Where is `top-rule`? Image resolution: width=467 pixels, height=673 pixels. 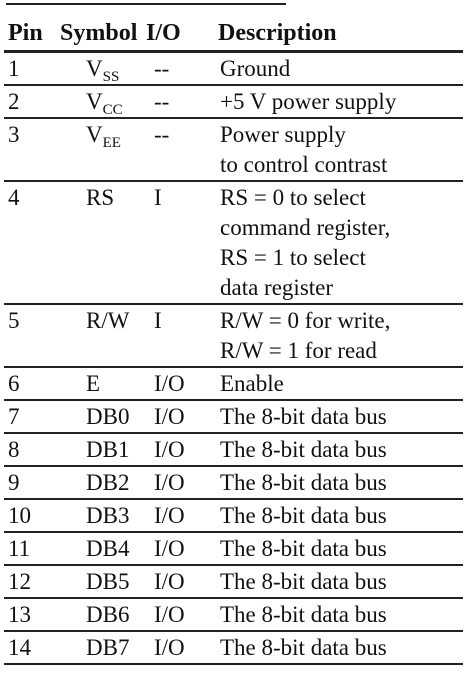
top-rule is located at coordinates (146, 4).